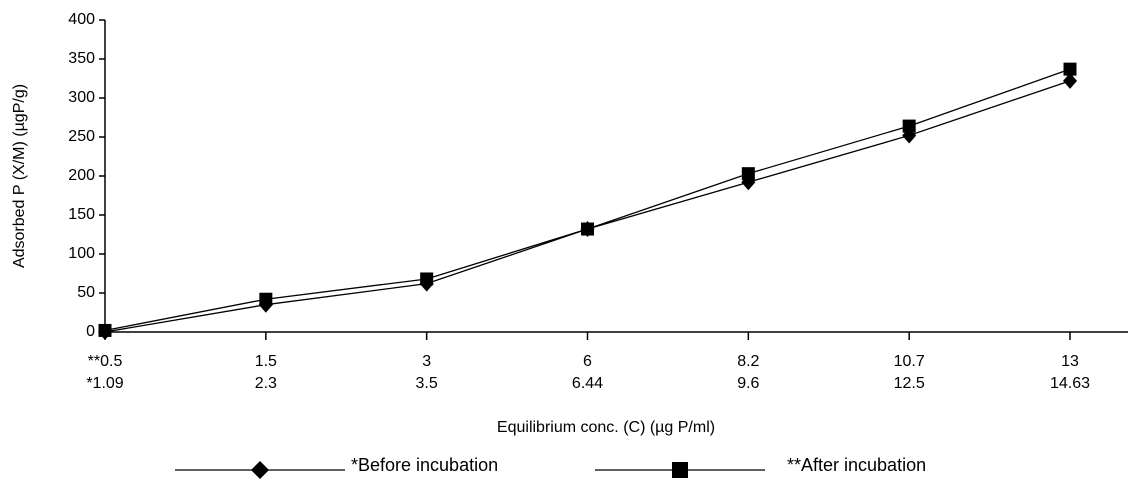  I want to click on x-tick-label: 10.7, so click(909, 361).